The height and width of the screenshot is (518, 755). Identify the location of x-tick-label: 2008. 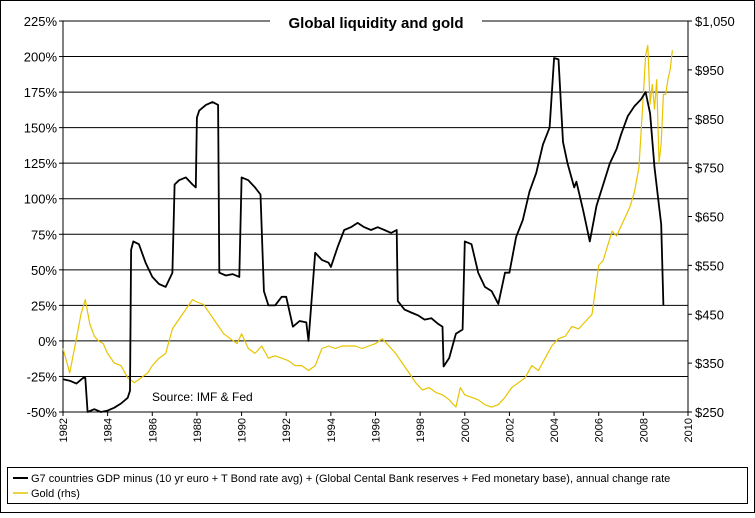
(644, 430).